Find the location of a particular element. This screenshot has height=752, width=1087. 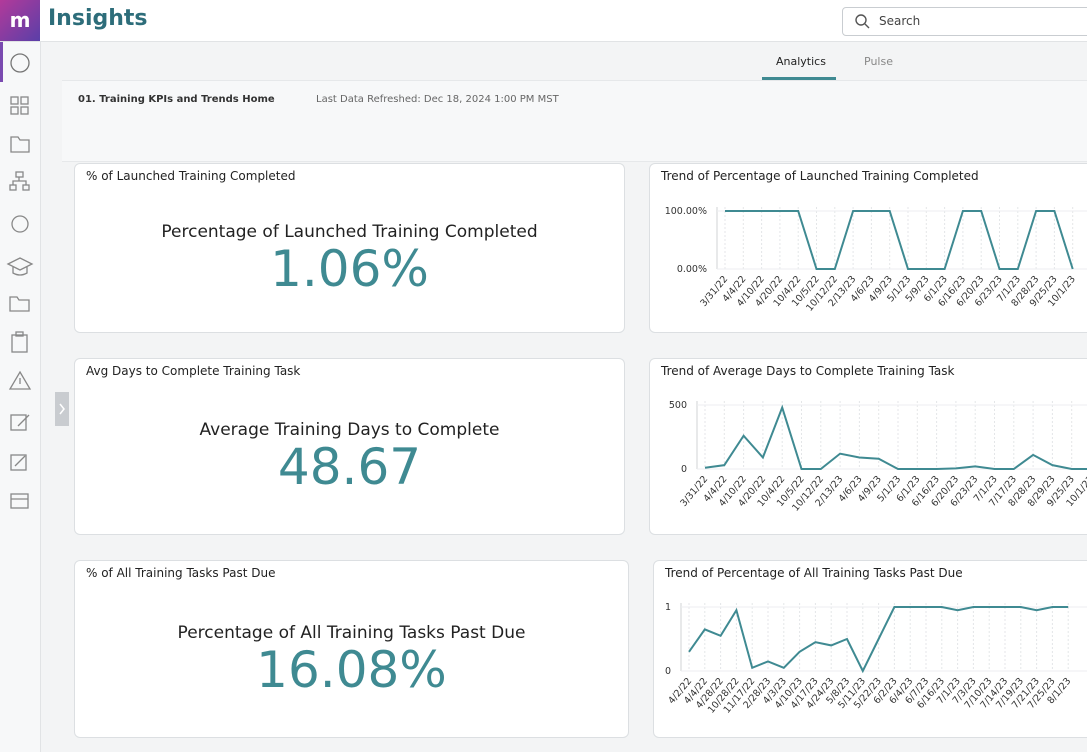

logo: m is located at coordinates (20, 20).